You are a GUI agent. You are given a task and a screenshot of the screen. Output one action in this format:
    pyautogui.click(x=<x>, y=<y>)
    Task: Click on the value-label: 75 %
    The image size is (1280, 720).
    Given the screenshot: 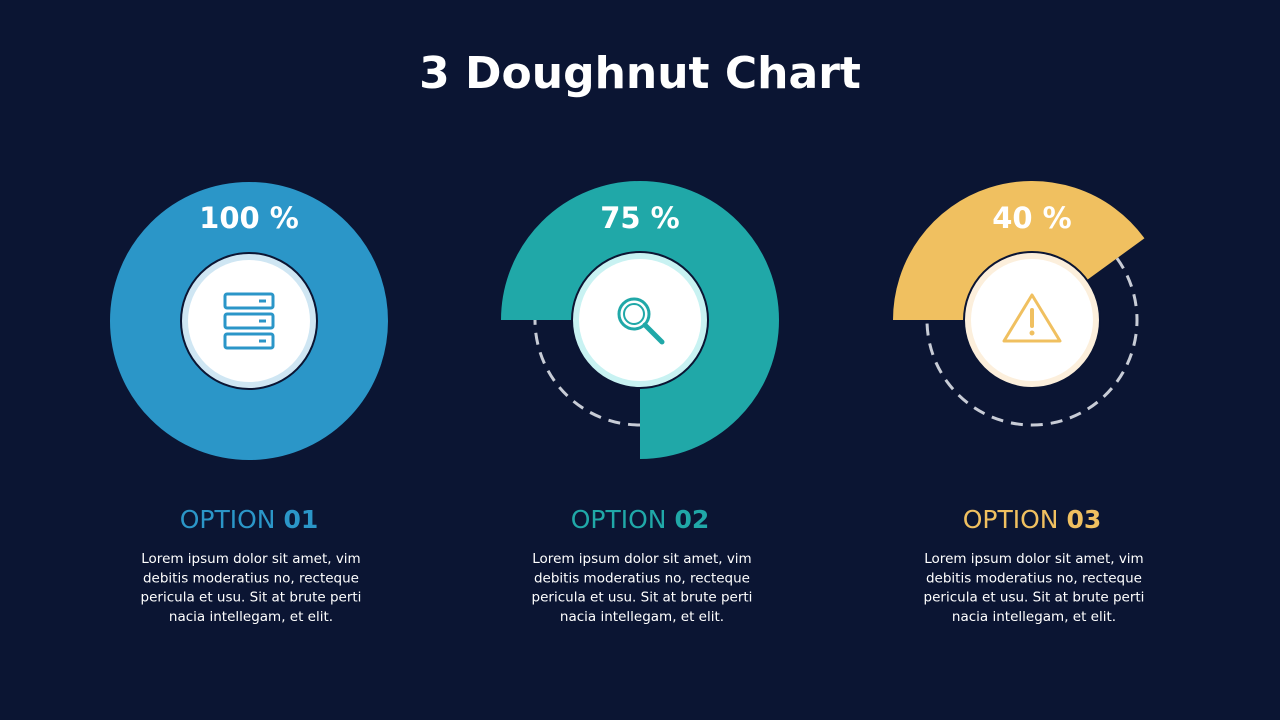 What is the action you would take?
    pyautogui.click(x=640, y=218)
    